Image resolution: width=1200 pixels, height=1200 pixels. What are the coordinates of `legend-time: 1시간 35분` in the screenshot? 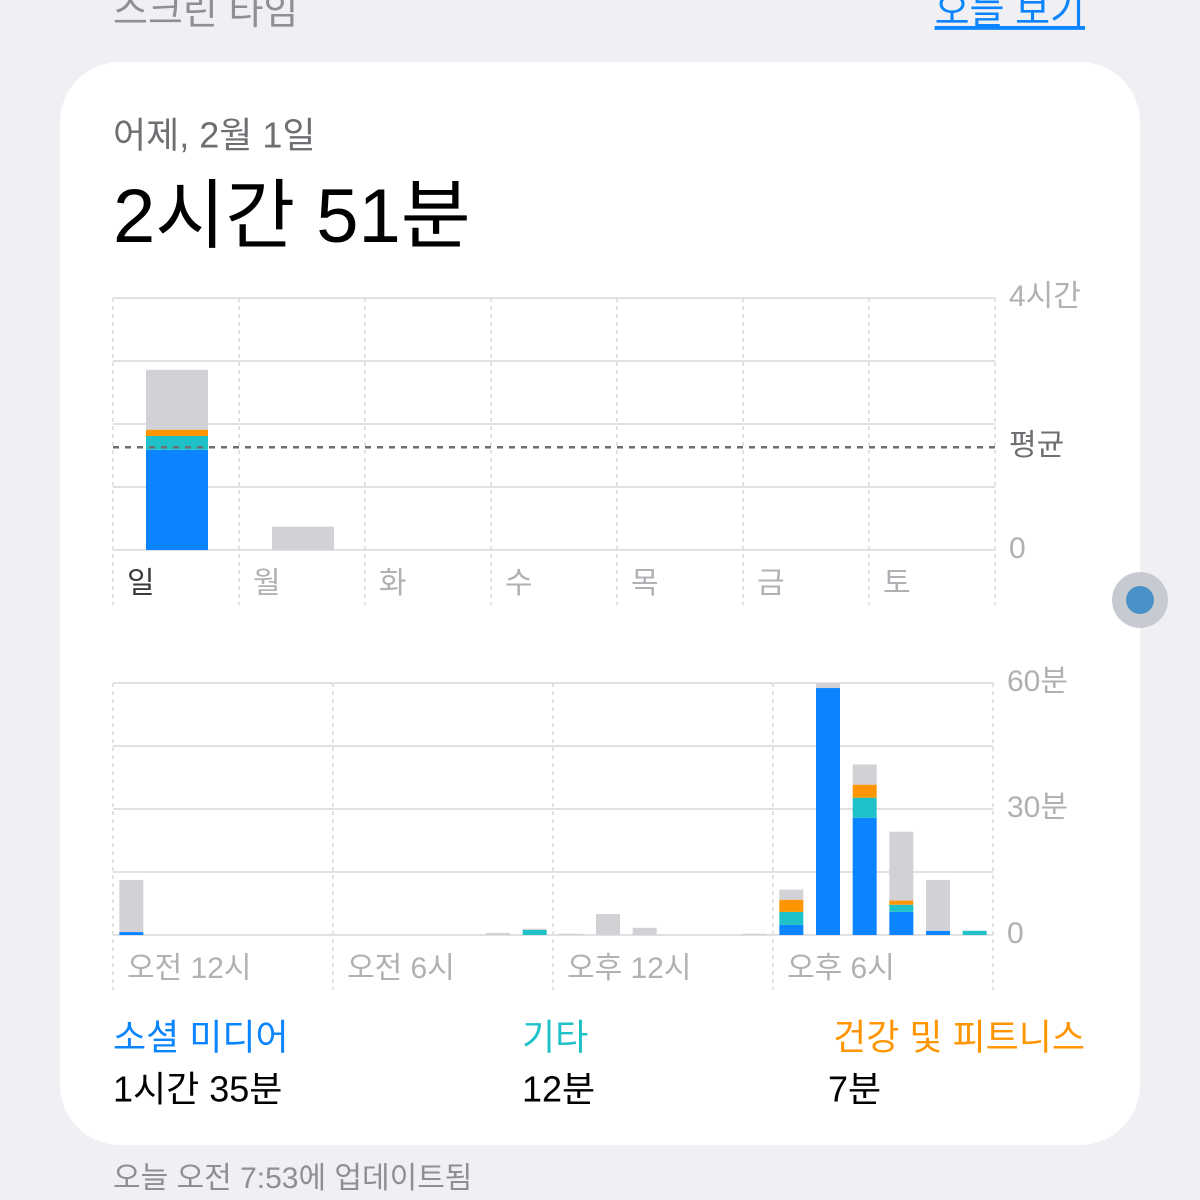 It's located at (197, 1089).